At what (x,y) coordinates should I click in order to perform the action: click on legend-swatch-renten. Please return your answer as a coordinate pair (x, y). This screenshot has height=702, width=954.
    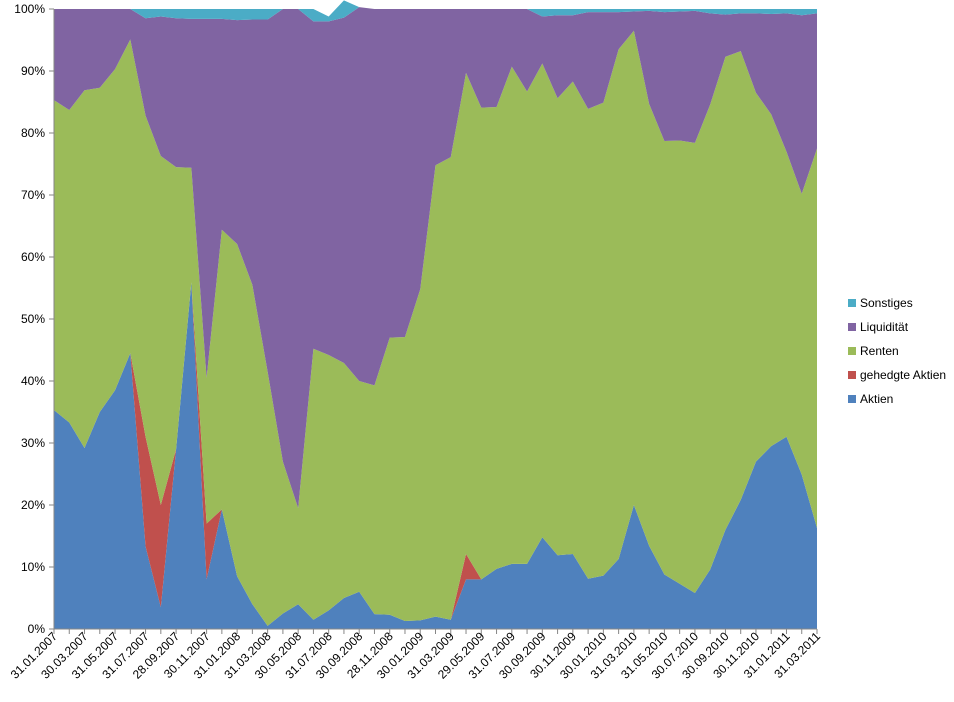
    Looking at the image, I should click on (852, 351).